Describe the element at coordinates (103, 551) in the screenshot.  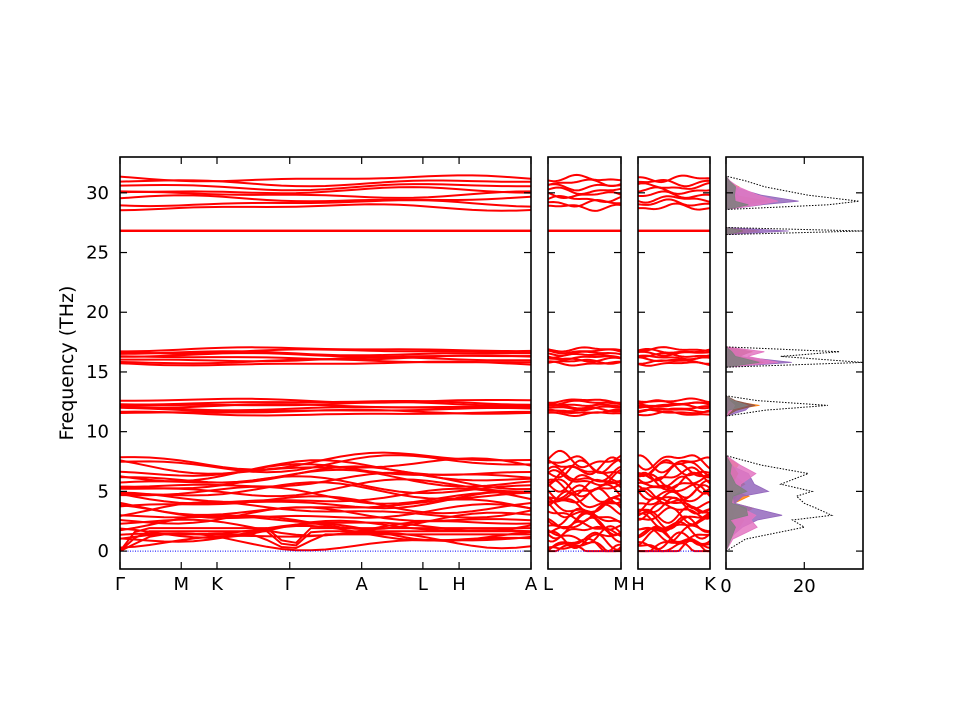
I see `y-tick-label: 0` at that location.